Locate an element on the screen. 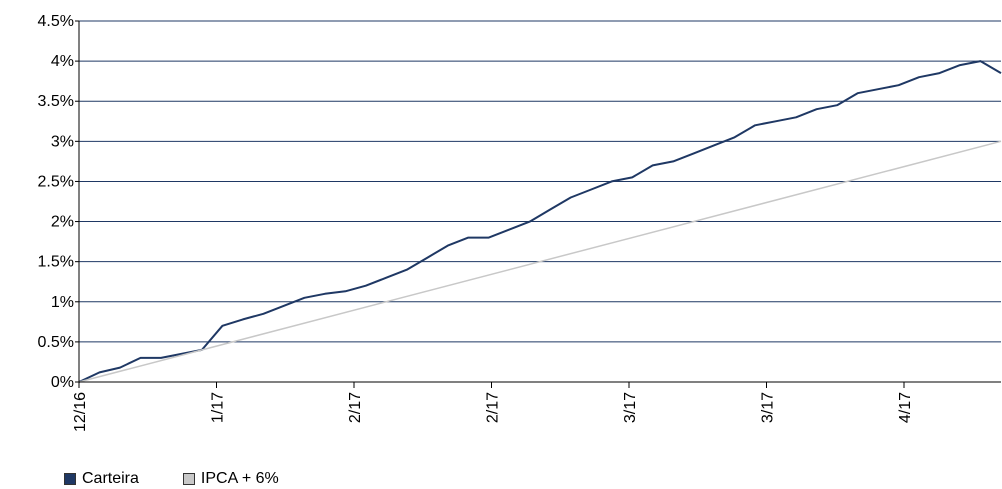 The image size is (1002, 489). y-tick-label: 3.5% is located at coordinates (56, 101).